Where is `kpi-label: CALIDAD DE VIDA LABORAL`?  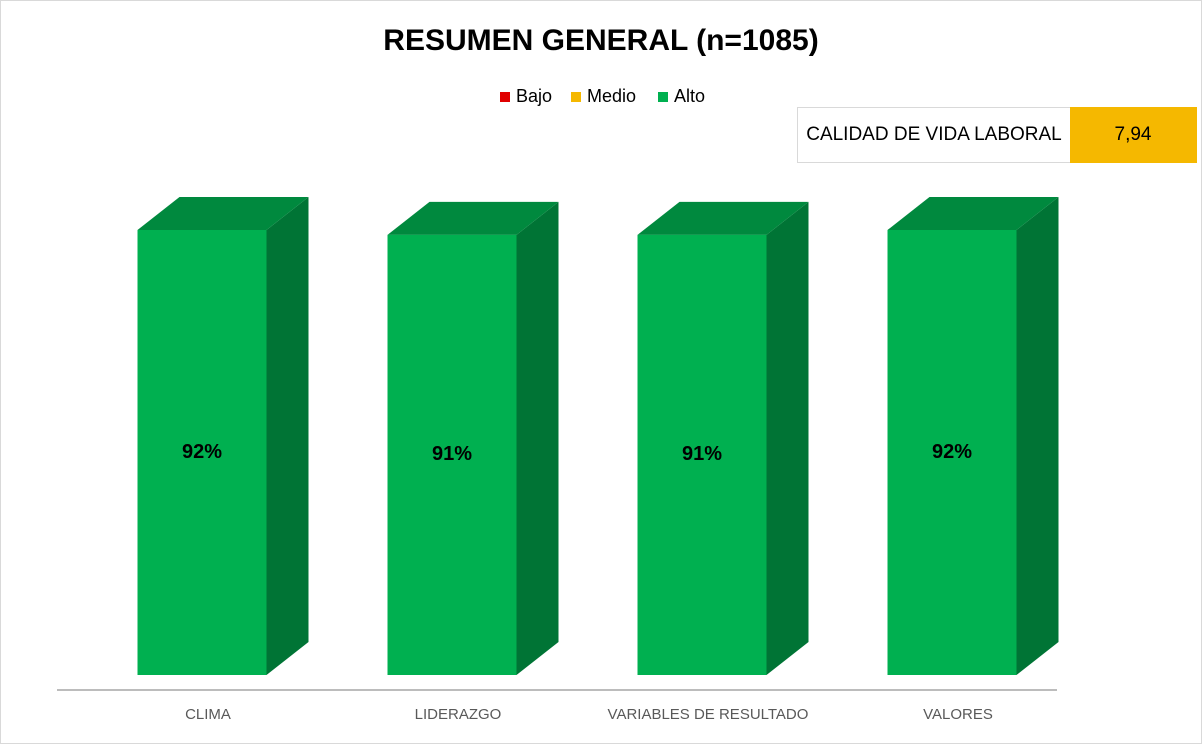
kpi-label: CALIDAD DE VIDA LABORAL is located at coordinates (934, 134).